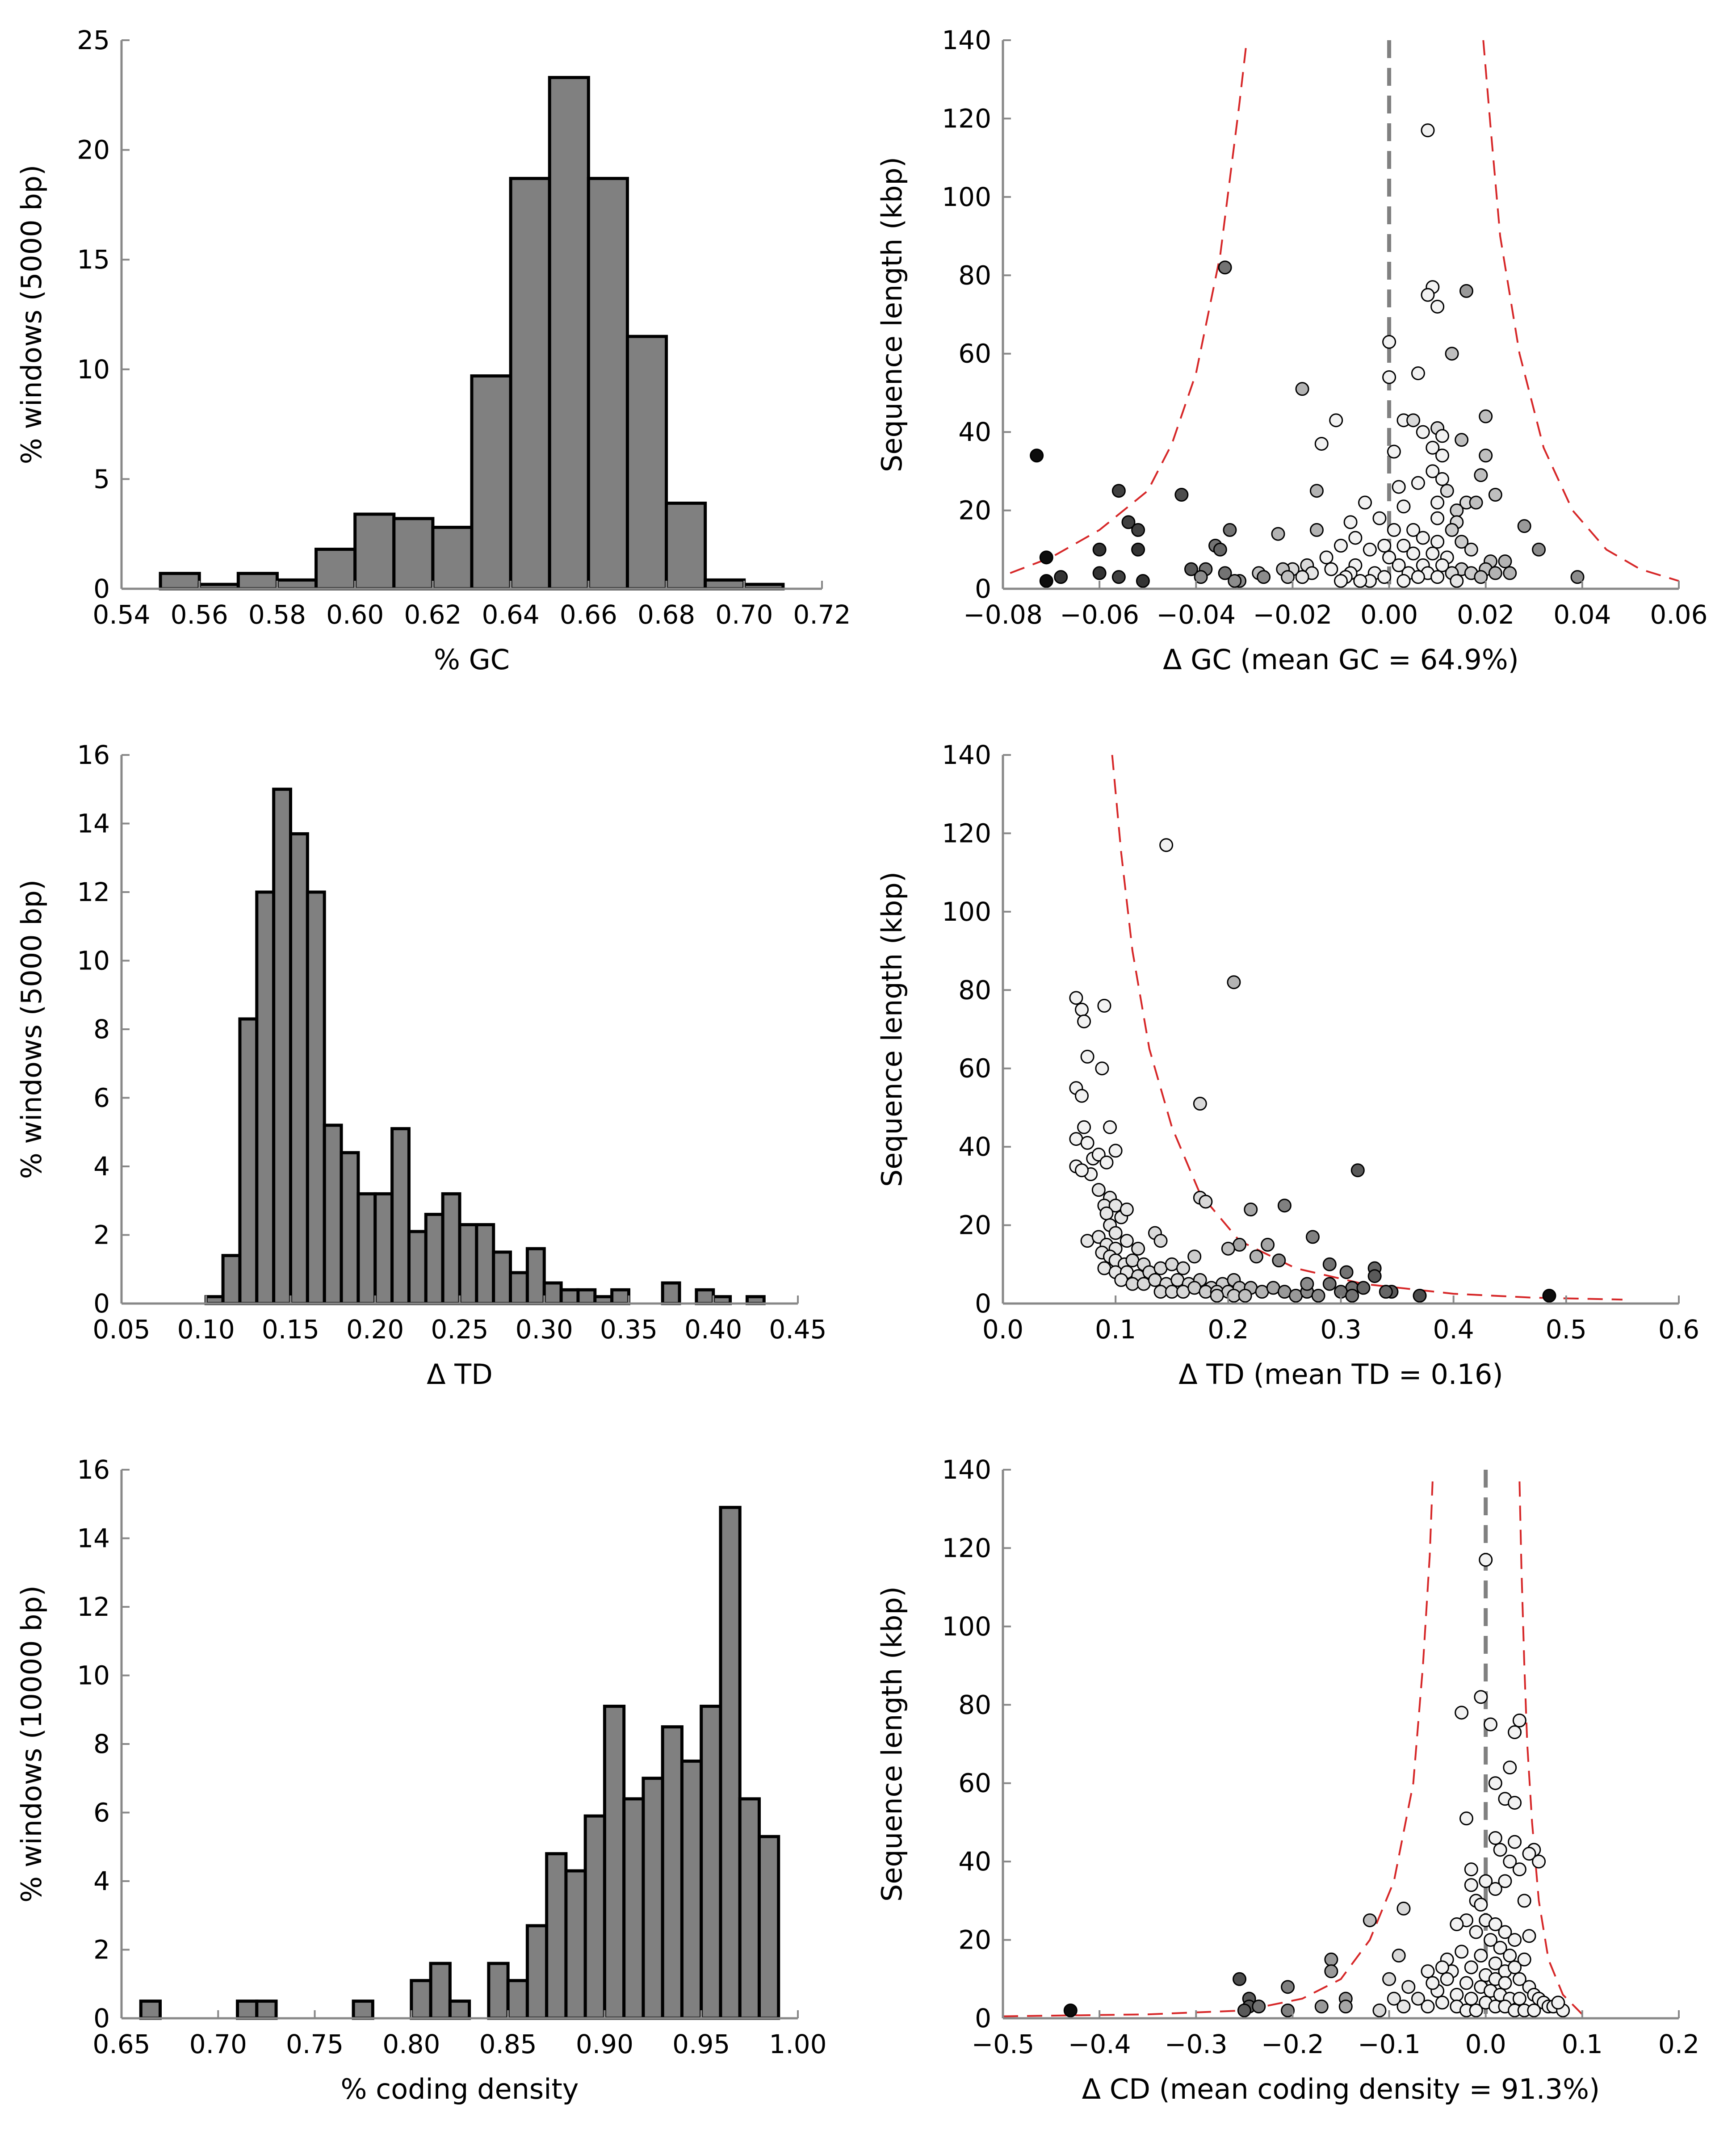  Describe the element at coordinates (983, 2018) in the screenshot. I see `cd-scatter-y-tick-label: 0` at that location.